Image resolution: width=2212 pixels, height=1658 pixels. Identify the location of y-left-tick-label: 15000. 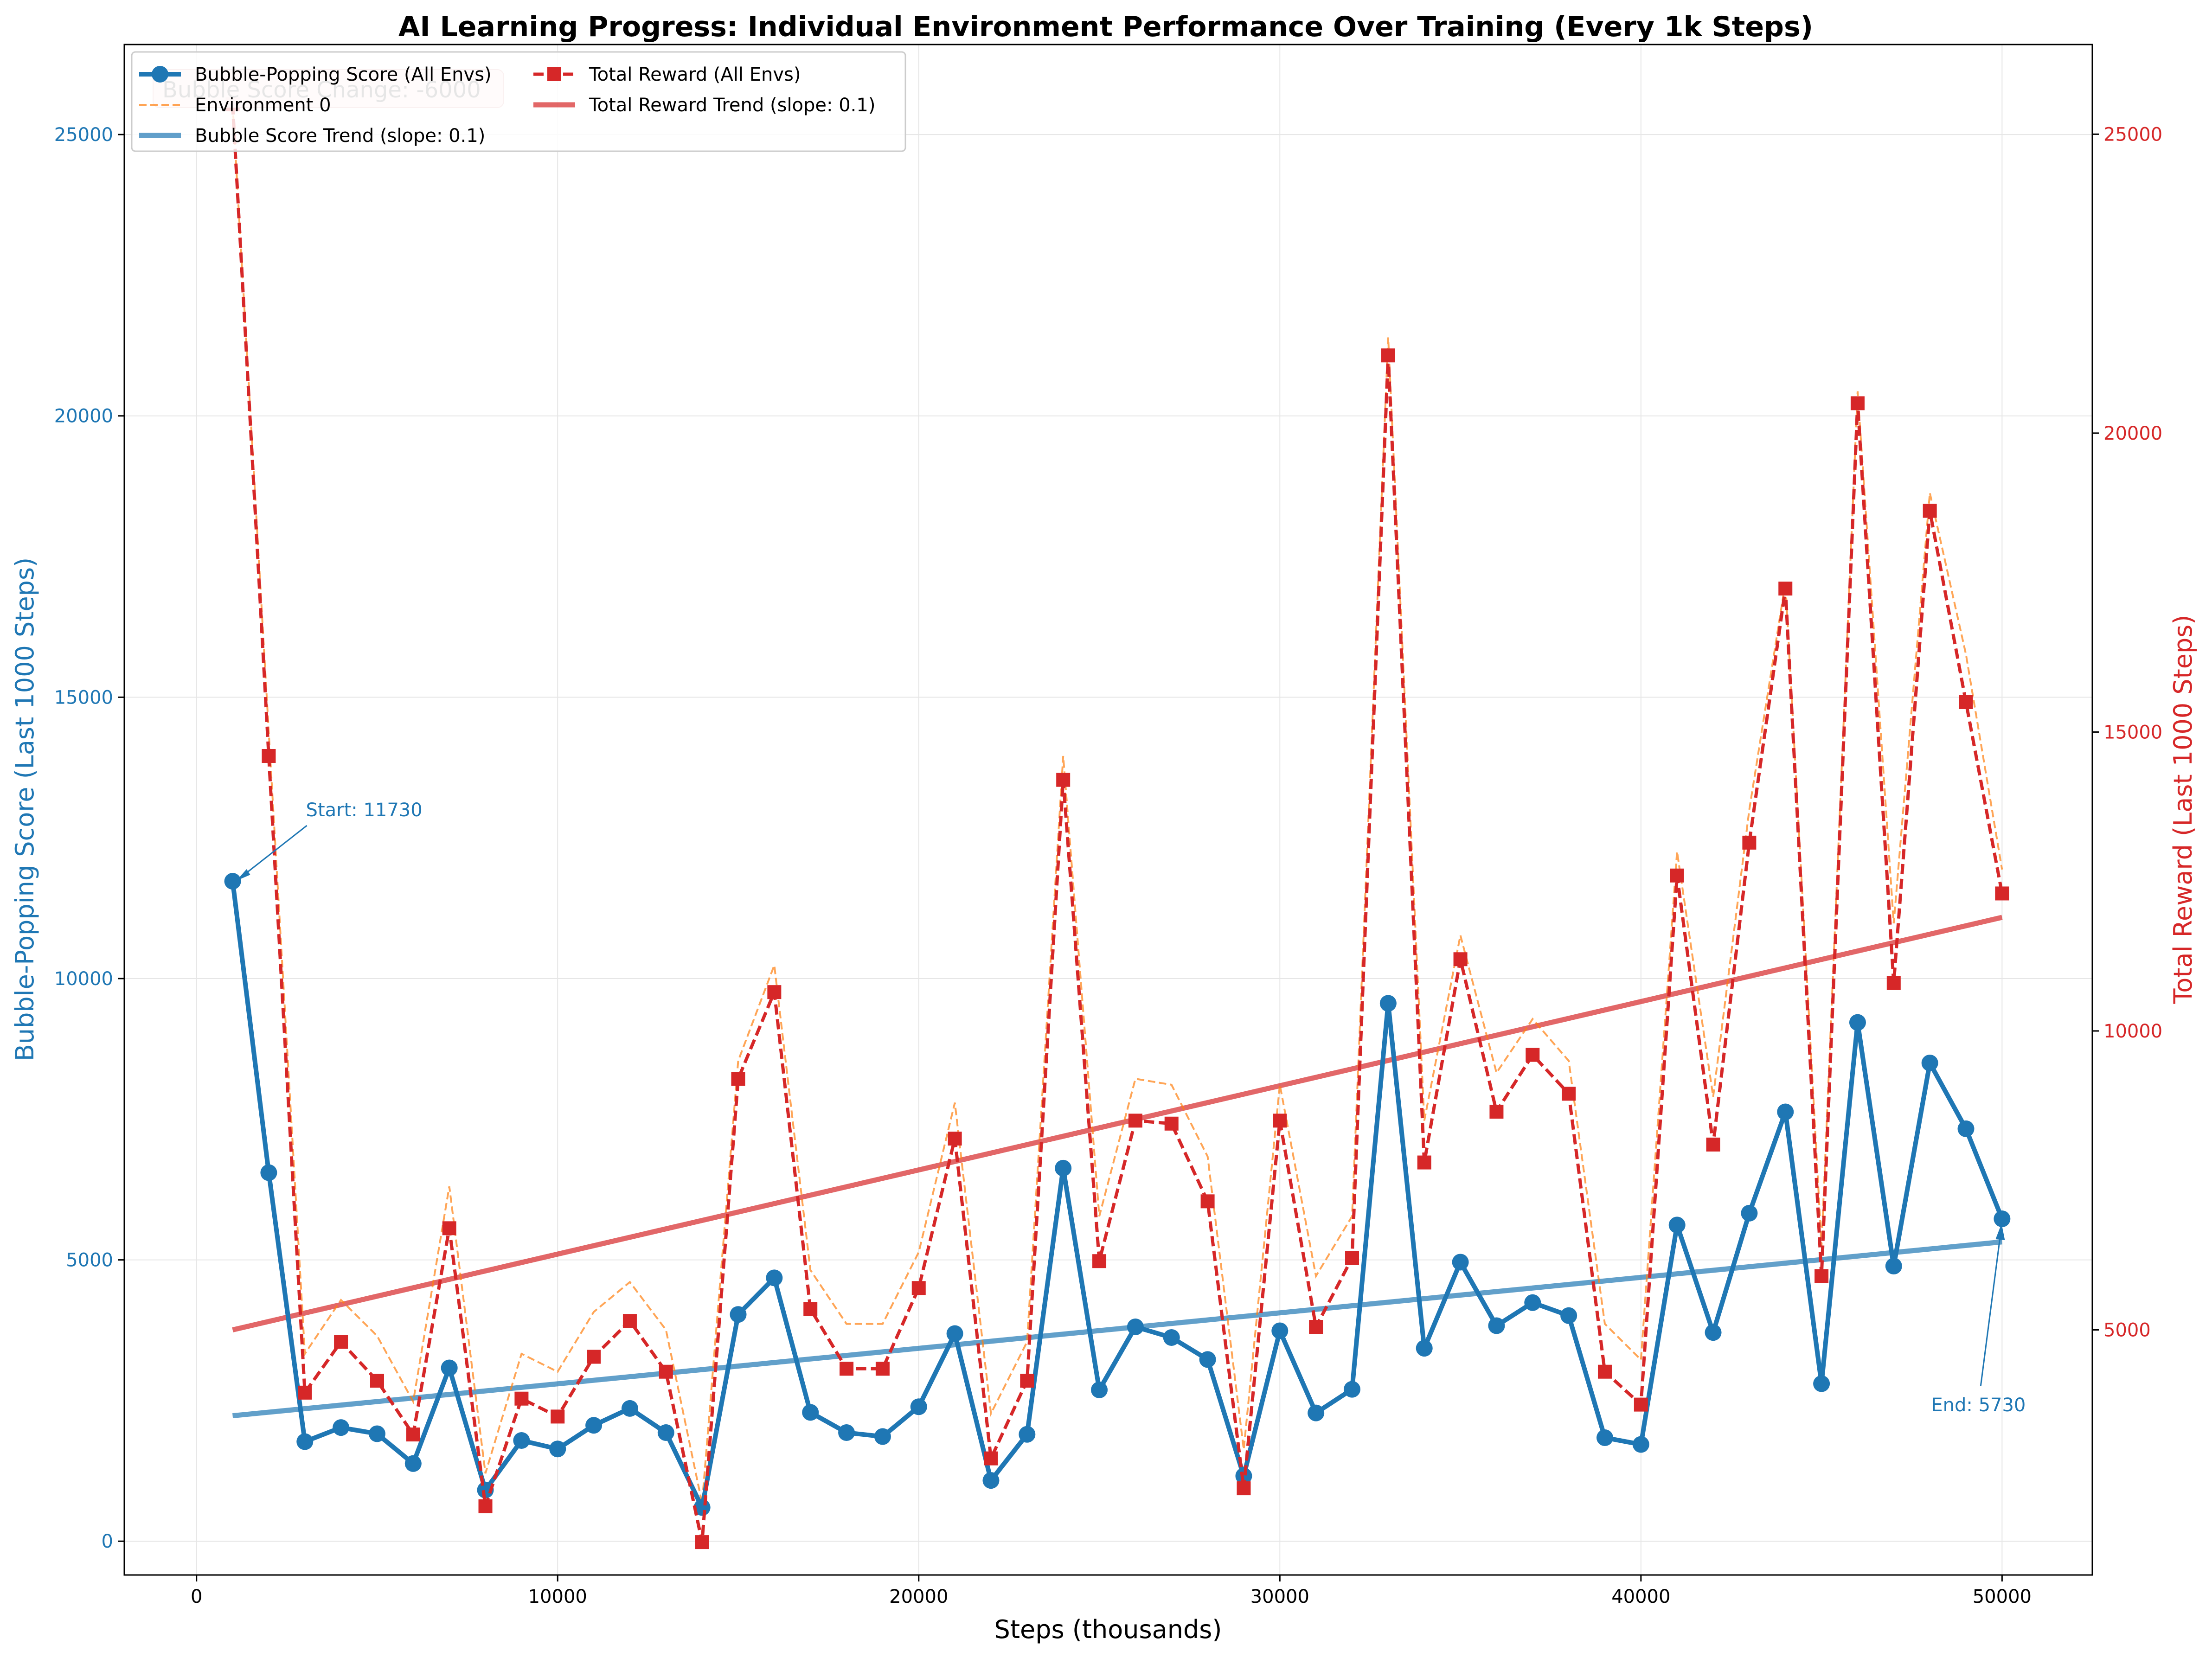
(84, 697).